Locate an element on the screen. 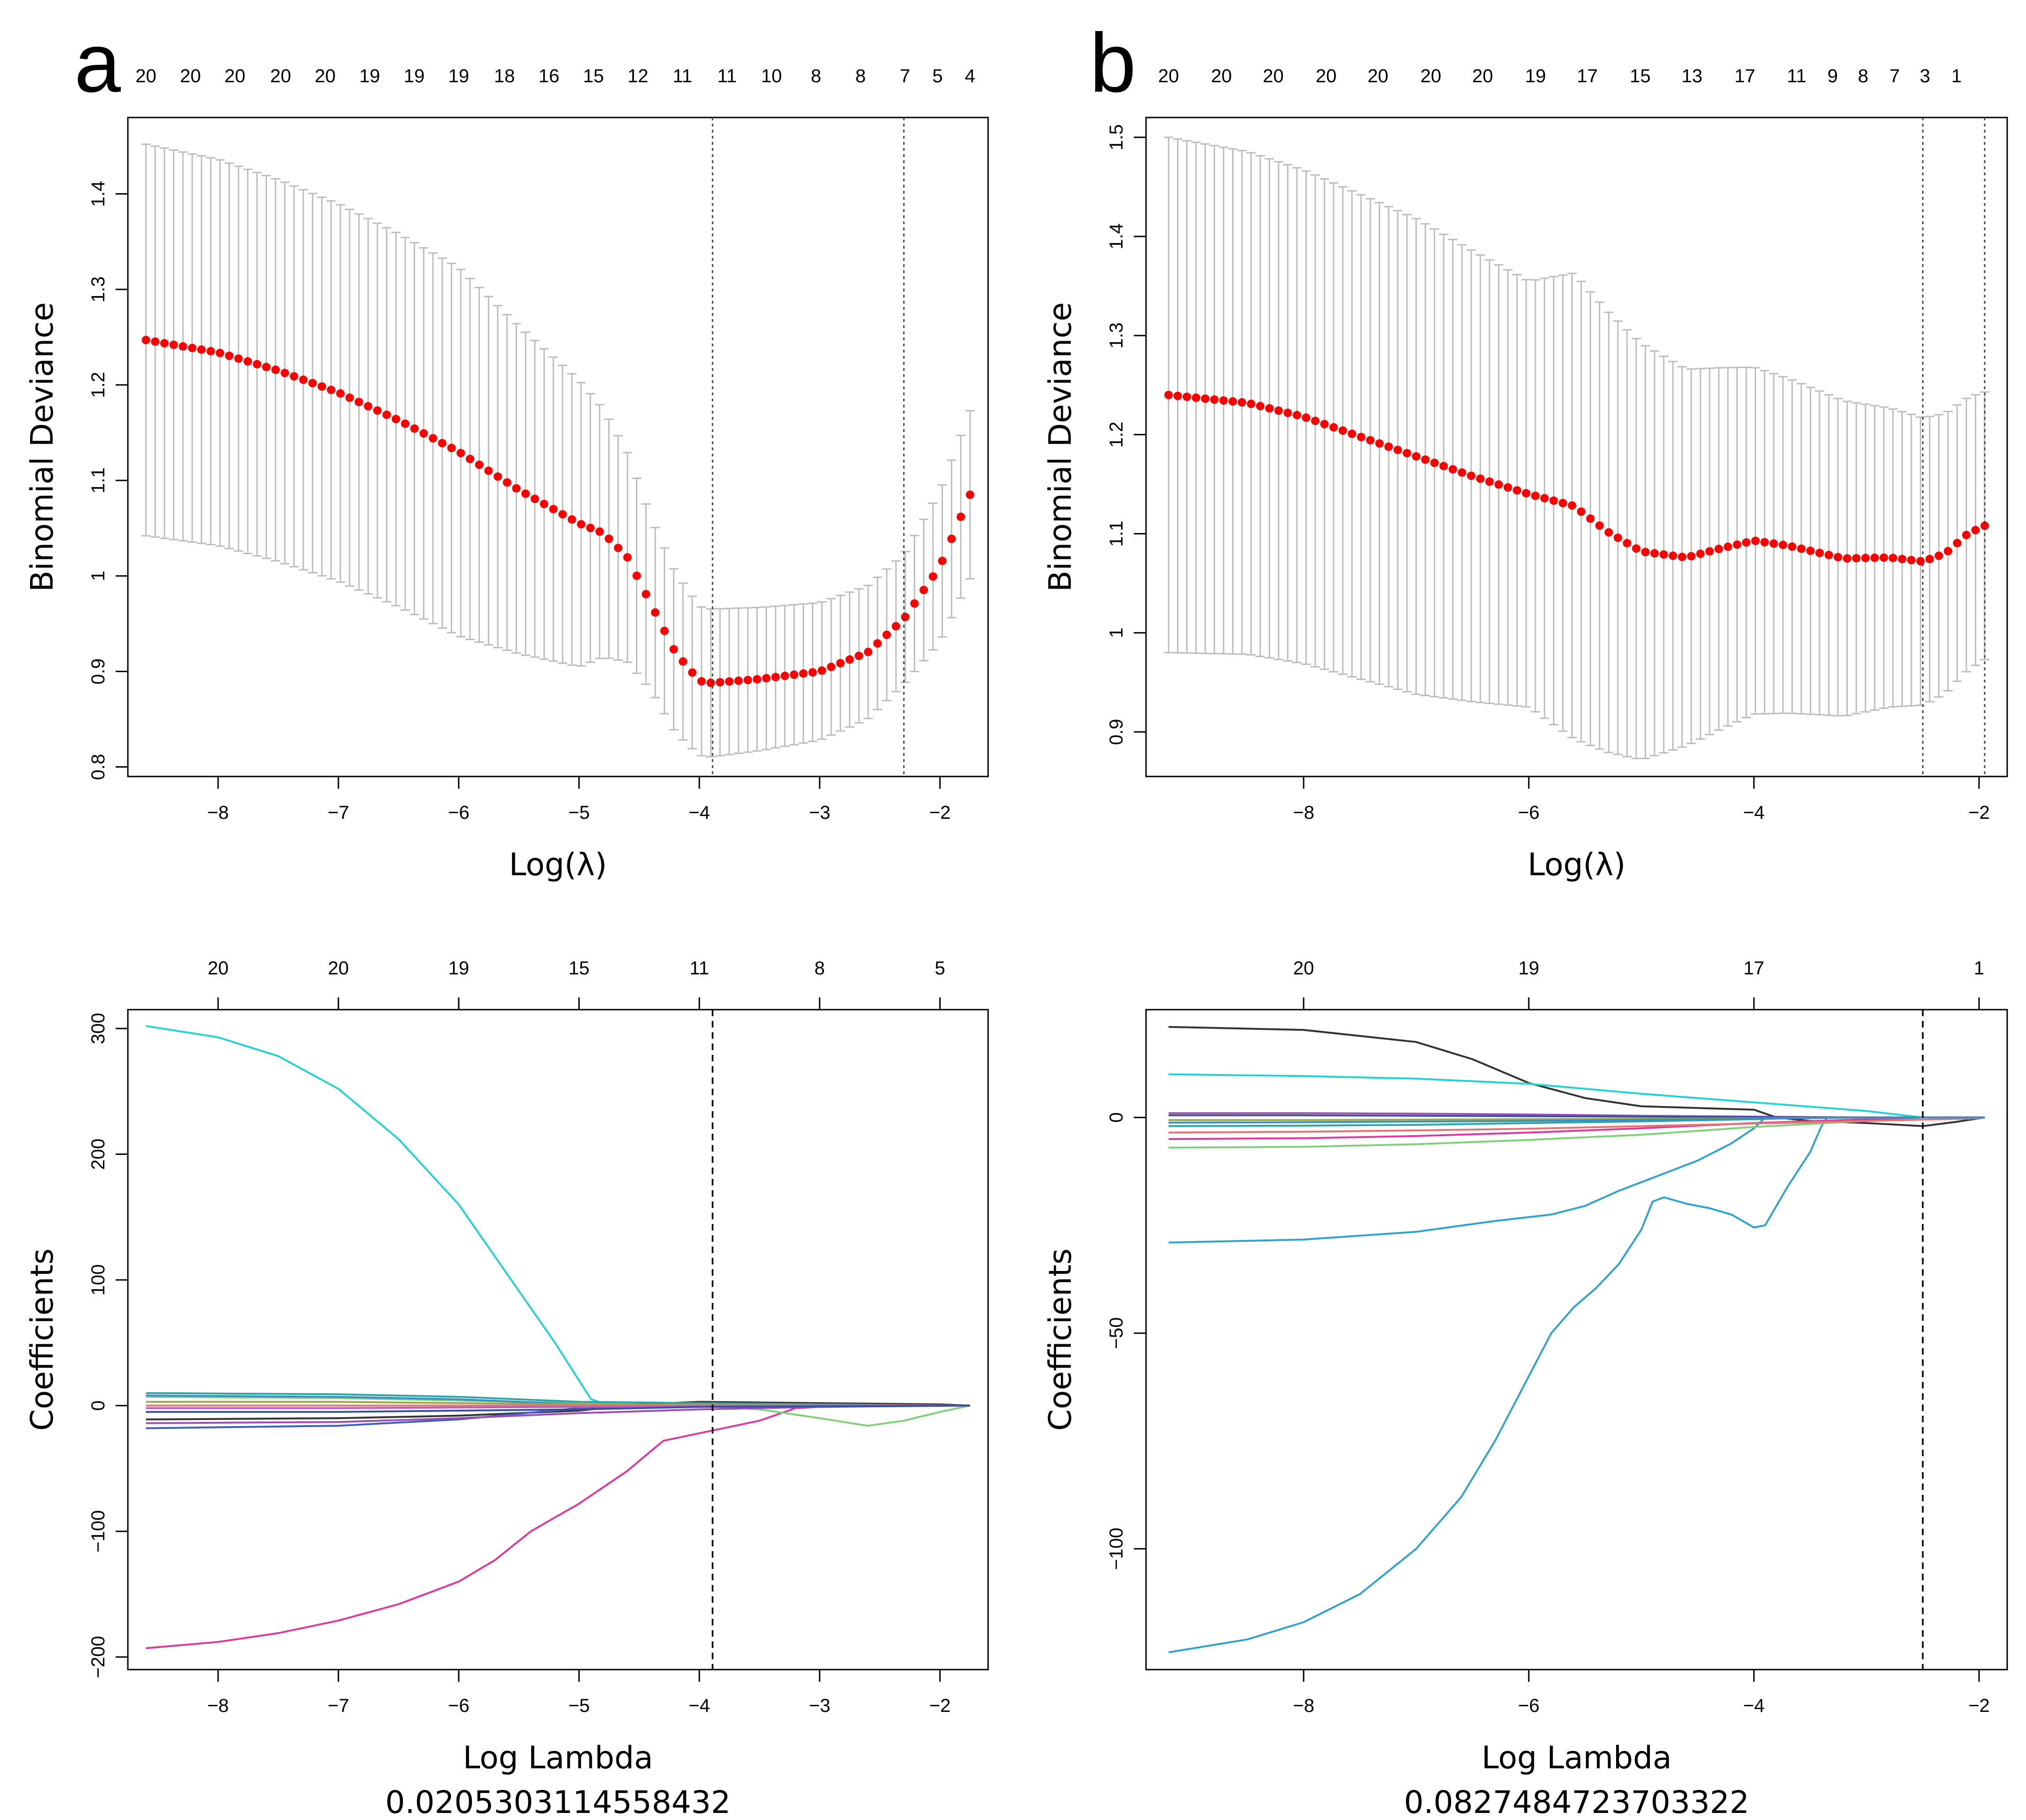  x-tick-label: −3 is located at coordinates (820, 1705).